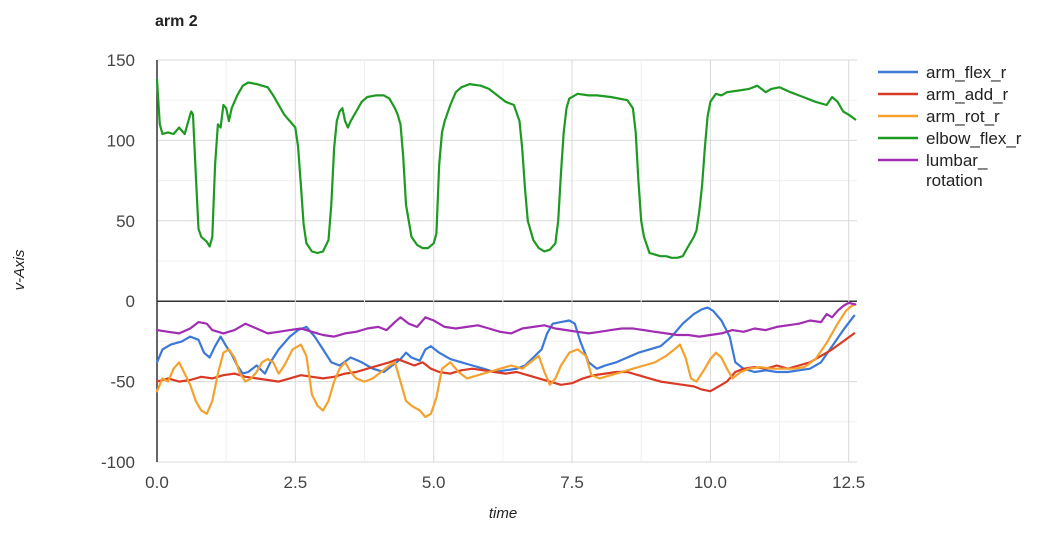 This screenshot has width=1047, height=546. Describe the element at coordinates (963, 116) in the screenshot. I see `legend-label: arm_rot_r` at that location.